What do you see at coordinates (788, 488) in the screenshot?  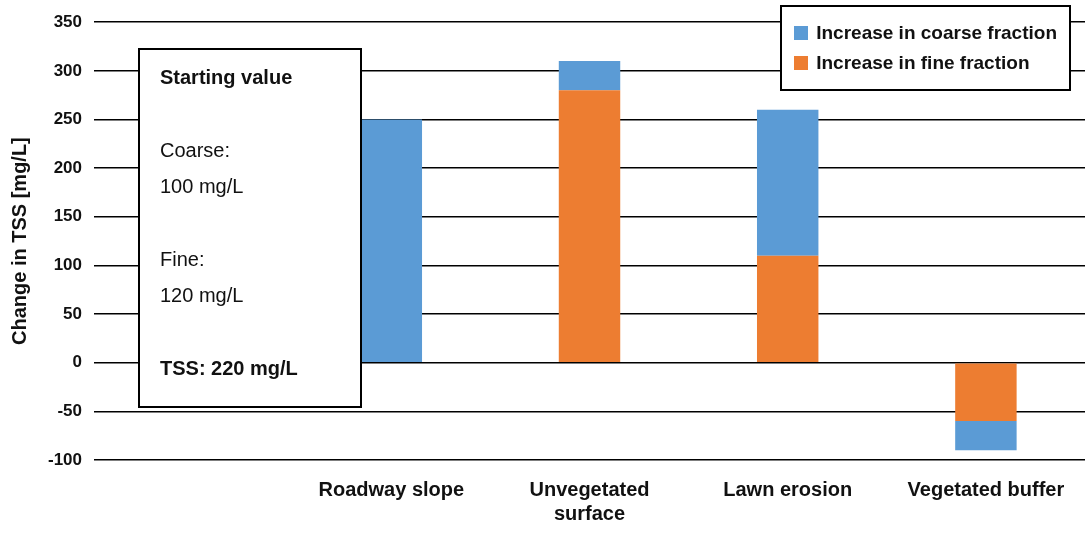 I see `x-tick-label: Lawn erosion` at bounding box center [788, 488].